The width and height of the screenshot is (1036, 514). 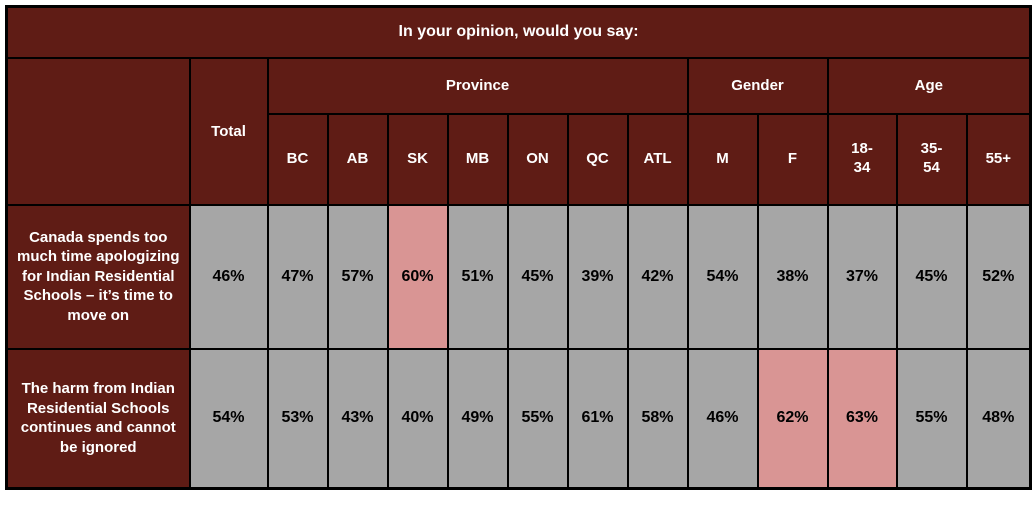 What do you see at coordinates (357, 159) in the screenshot?
I see `col-header-ab: AB` at bounding box center [357, 159].